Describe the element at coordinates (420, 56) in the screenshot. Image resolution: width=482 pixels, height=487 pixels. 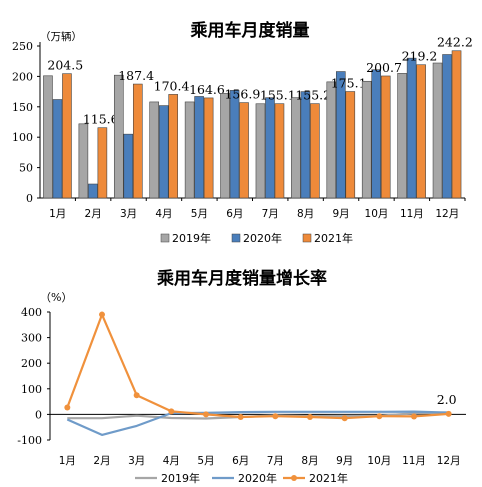
I see `bar-data-label: 219.2` at that location.